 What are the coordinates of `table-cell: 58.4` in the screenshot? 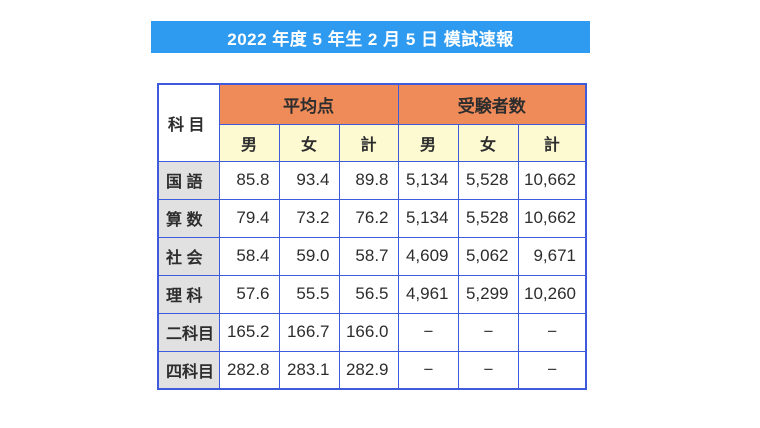 It's located at (249, 256).